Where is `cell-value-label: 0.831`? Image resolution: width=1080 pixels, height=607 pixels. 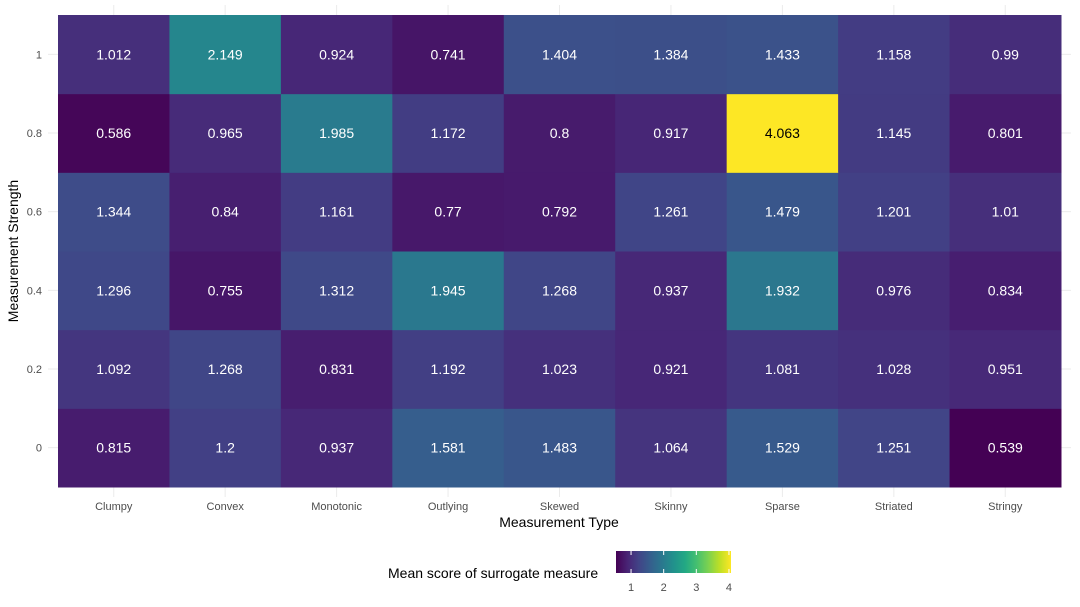 cell-value-label: 0.831 is located at coordinates (336, 369).